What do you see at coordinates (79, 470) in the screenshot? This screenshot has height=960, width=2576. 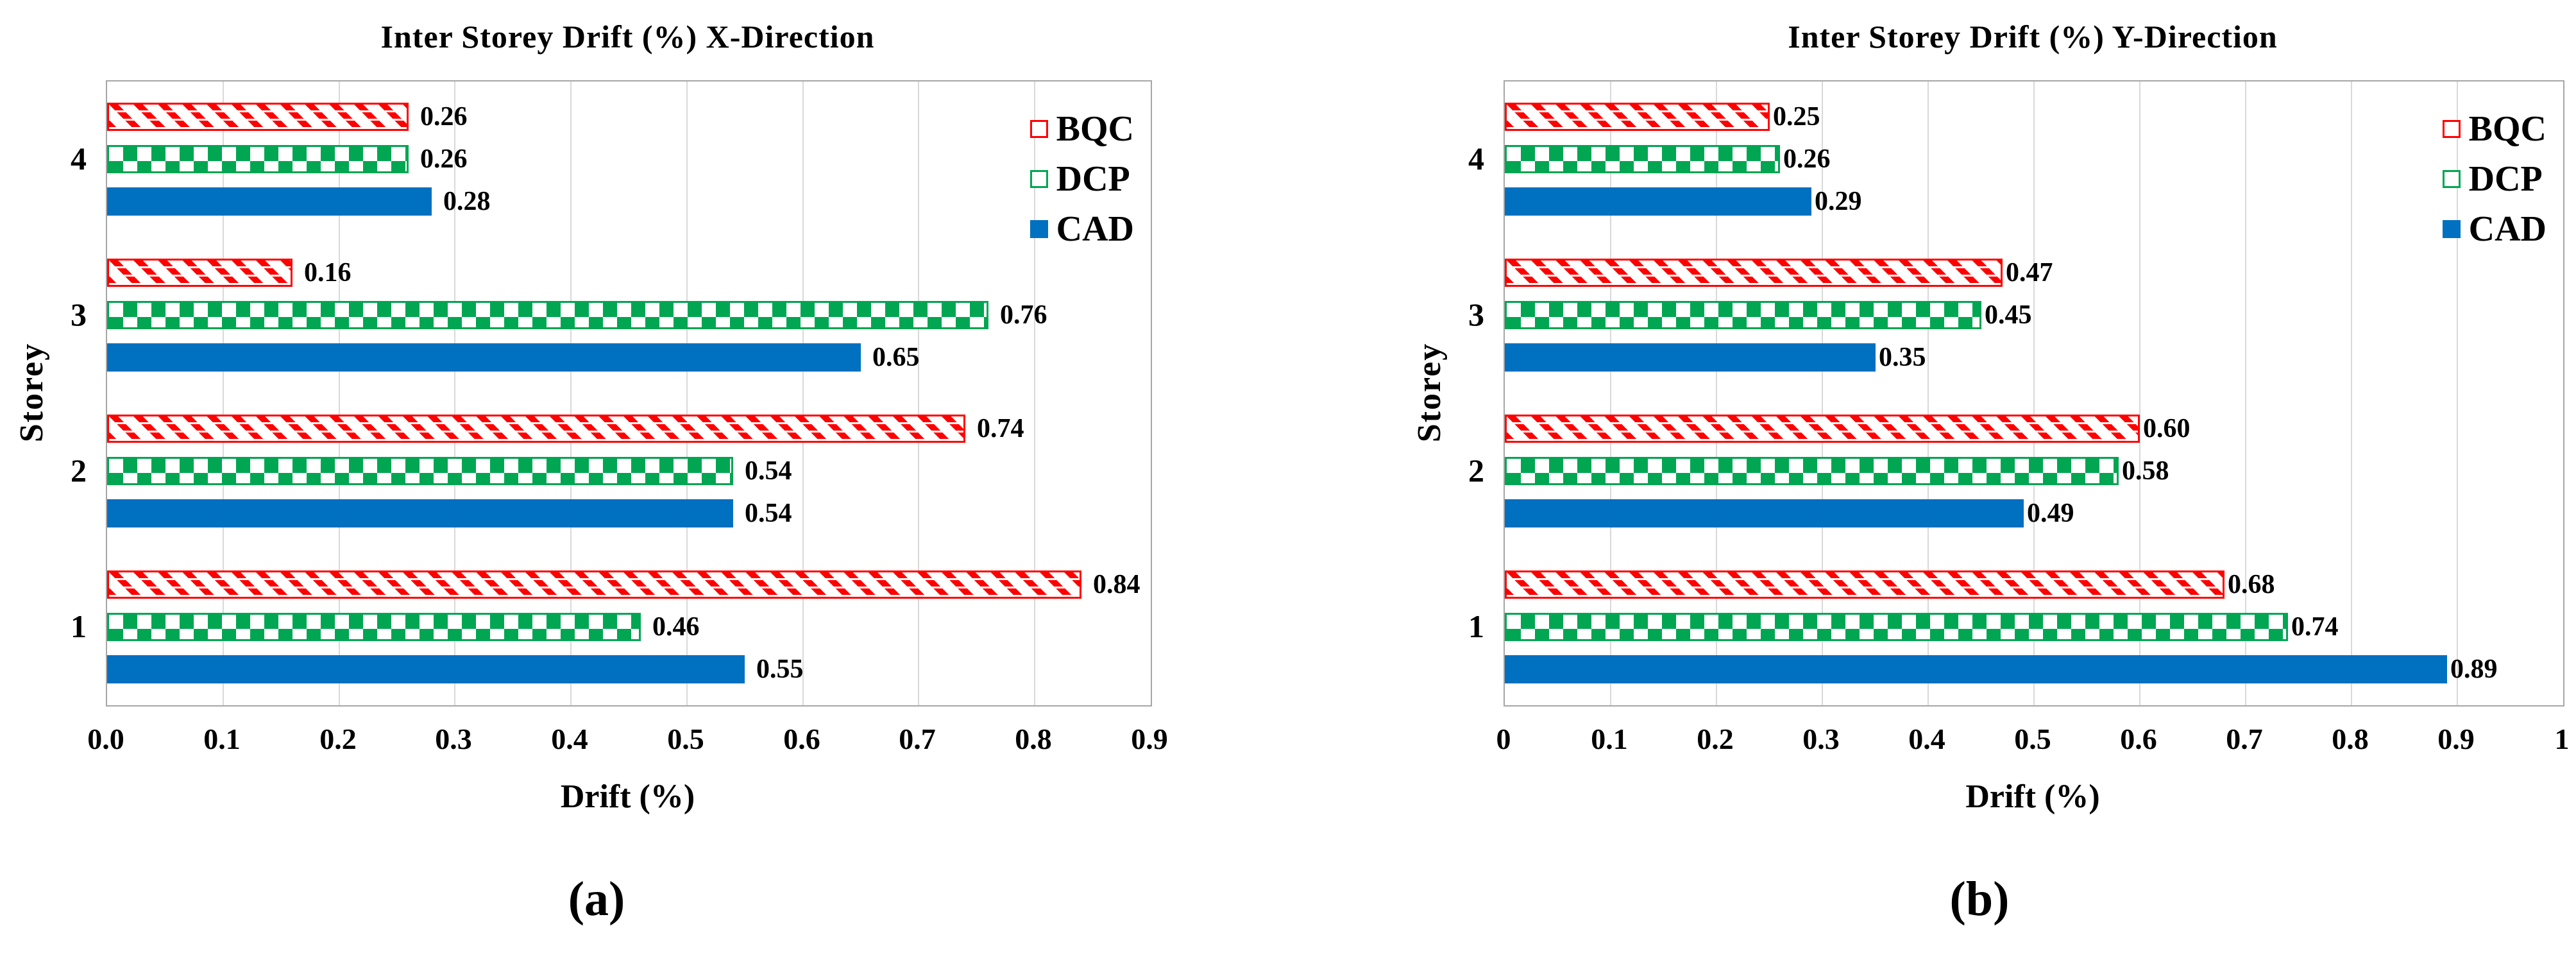 I see `y-category-label: 2` at bounding box center [79, 470].